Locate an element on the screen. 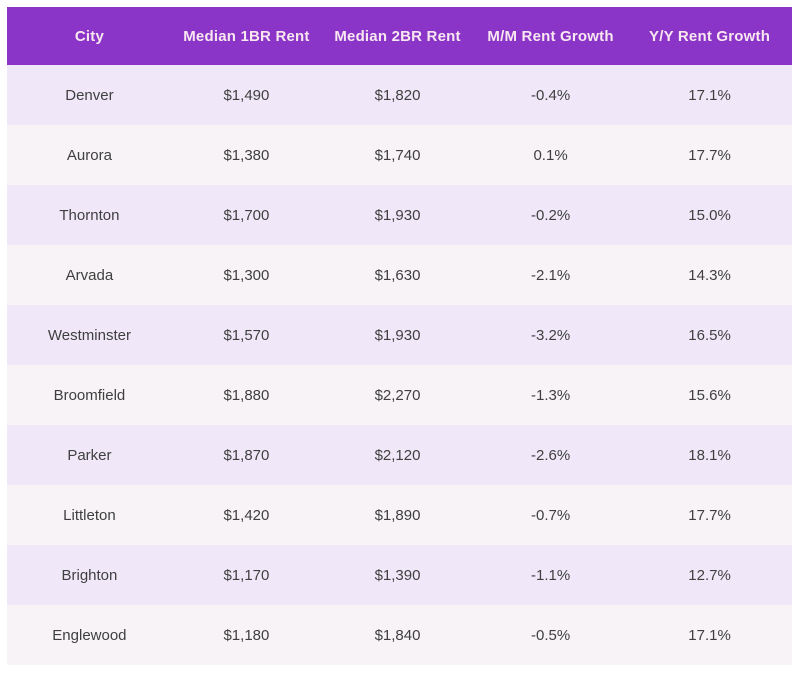  cell-yy-rent-growth: 12.7% is located at coordinates (709, 575).